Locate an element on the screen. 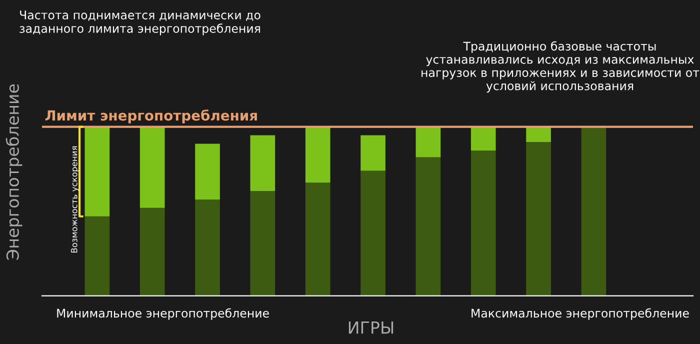  text: Максимальное энергопотребление is located at coordinates (580, 314).